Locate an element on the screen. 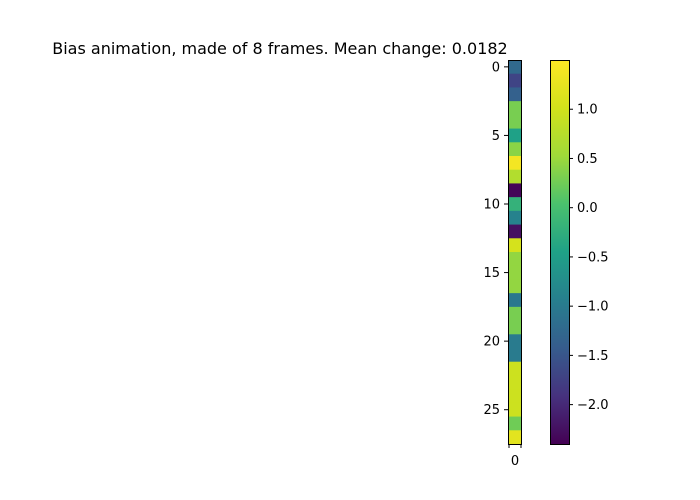 The height and width of the screenshot is (500, 700). x-axis: 0 is located at coordinates (515, 456).